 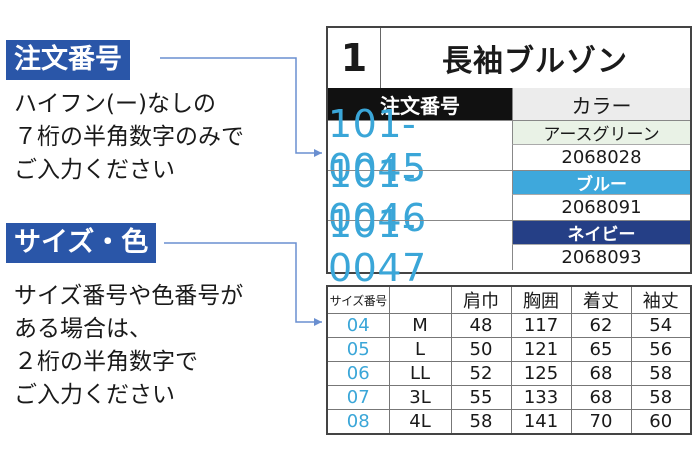 What do you see at coordinates (541, 349) in the screenshot?
I see `chest-cell: 121` at bounding box center [541, 349].